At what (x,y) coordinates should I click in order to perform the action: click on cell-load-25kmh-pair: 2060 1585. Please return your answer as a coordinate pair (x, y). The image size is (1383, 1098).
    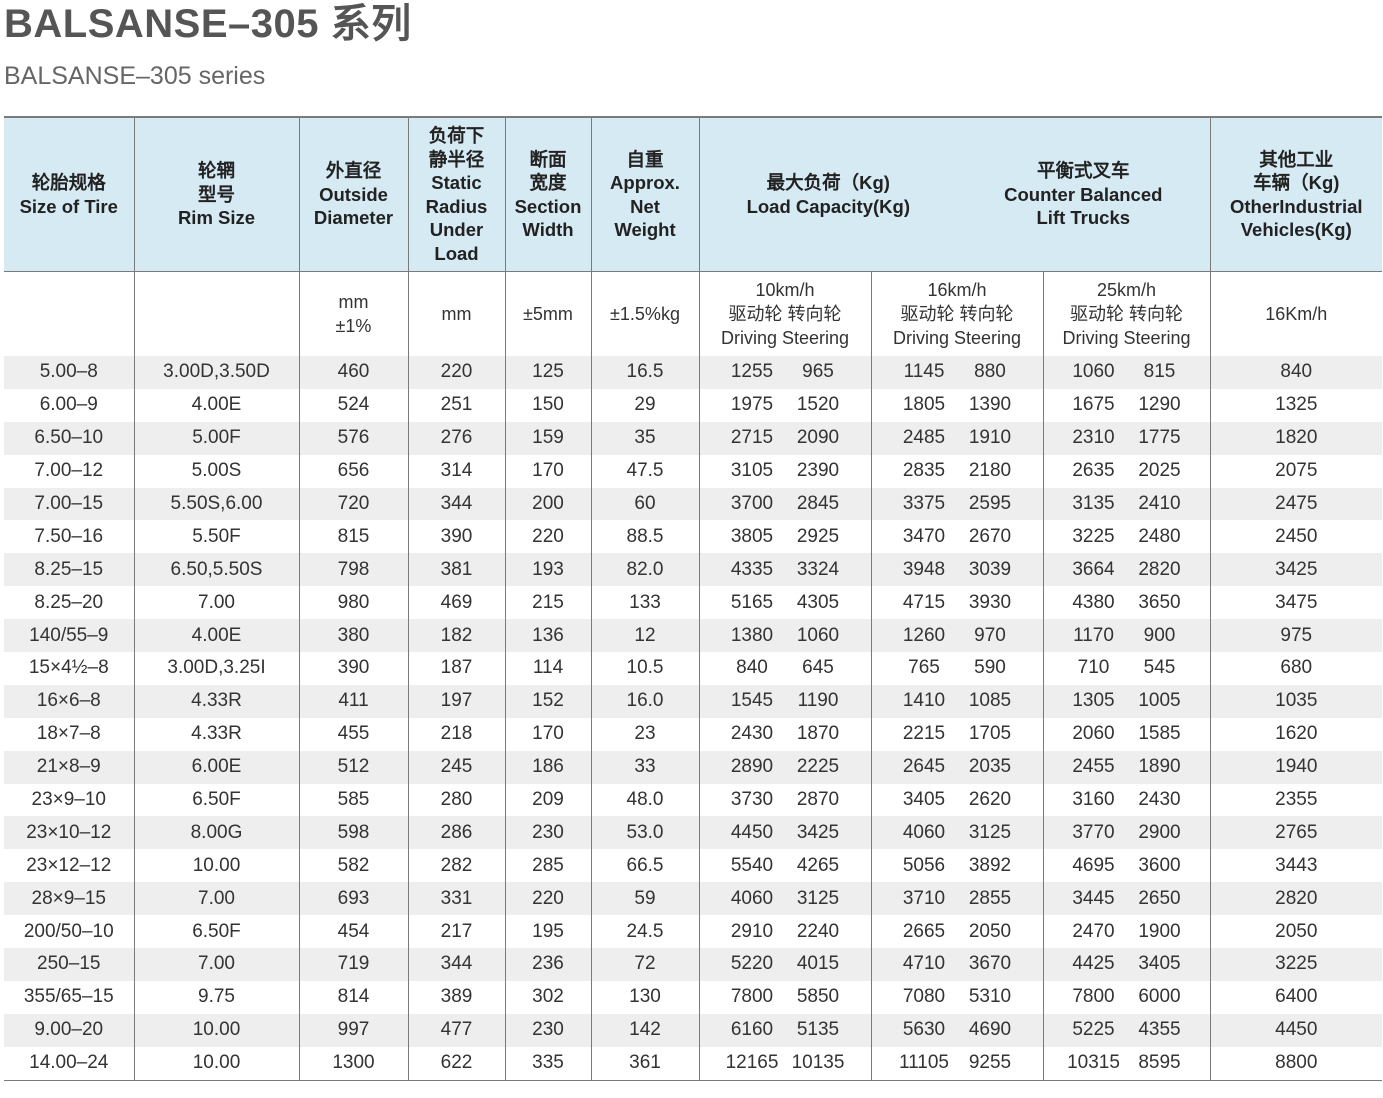
    Looking at the image, I should click on (1127, 734).